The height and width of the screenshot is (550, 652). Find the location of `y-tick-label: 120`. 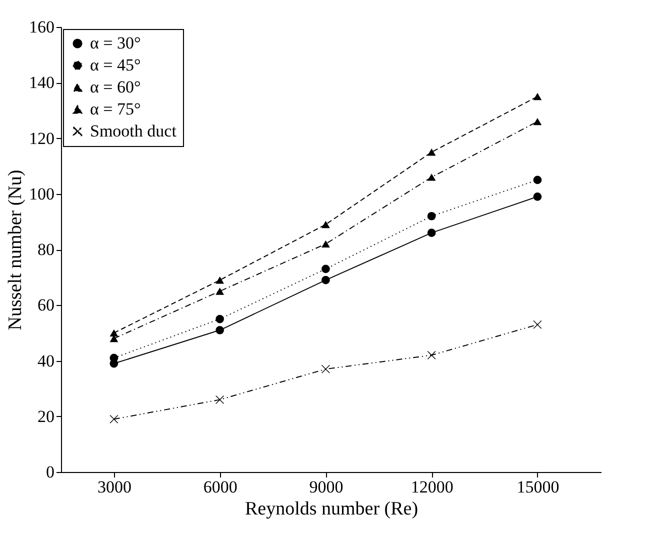

y-tick-label: 120 is located at coordinates (41, 138).